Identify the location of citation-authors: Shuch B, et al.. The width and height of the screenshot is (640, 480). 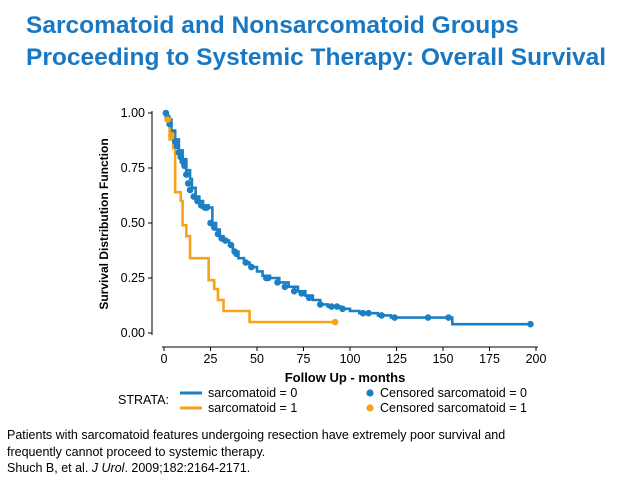
(49, 468).